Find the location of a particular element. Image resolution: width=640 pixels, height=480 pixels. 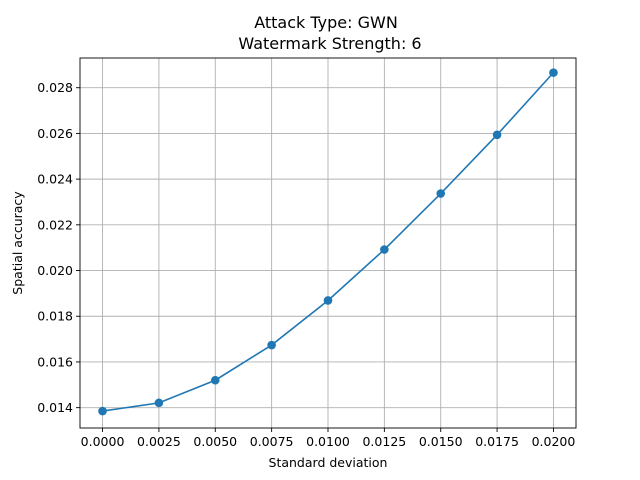

x-tick-label: 0.0200 is located at coordinates (554, 441).